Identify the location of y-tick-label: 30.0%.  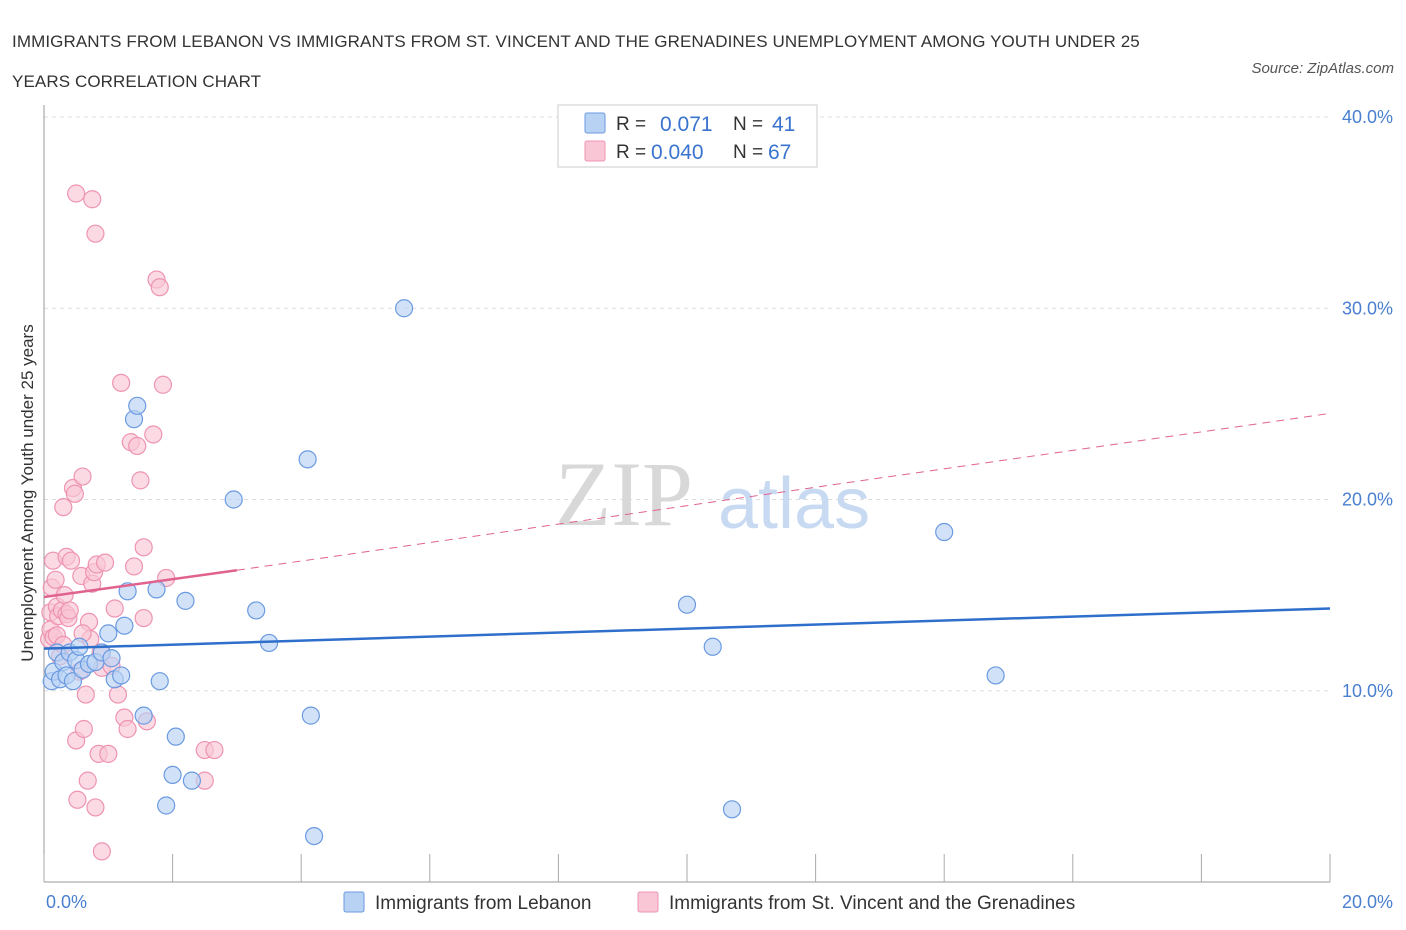
(1367, 308).